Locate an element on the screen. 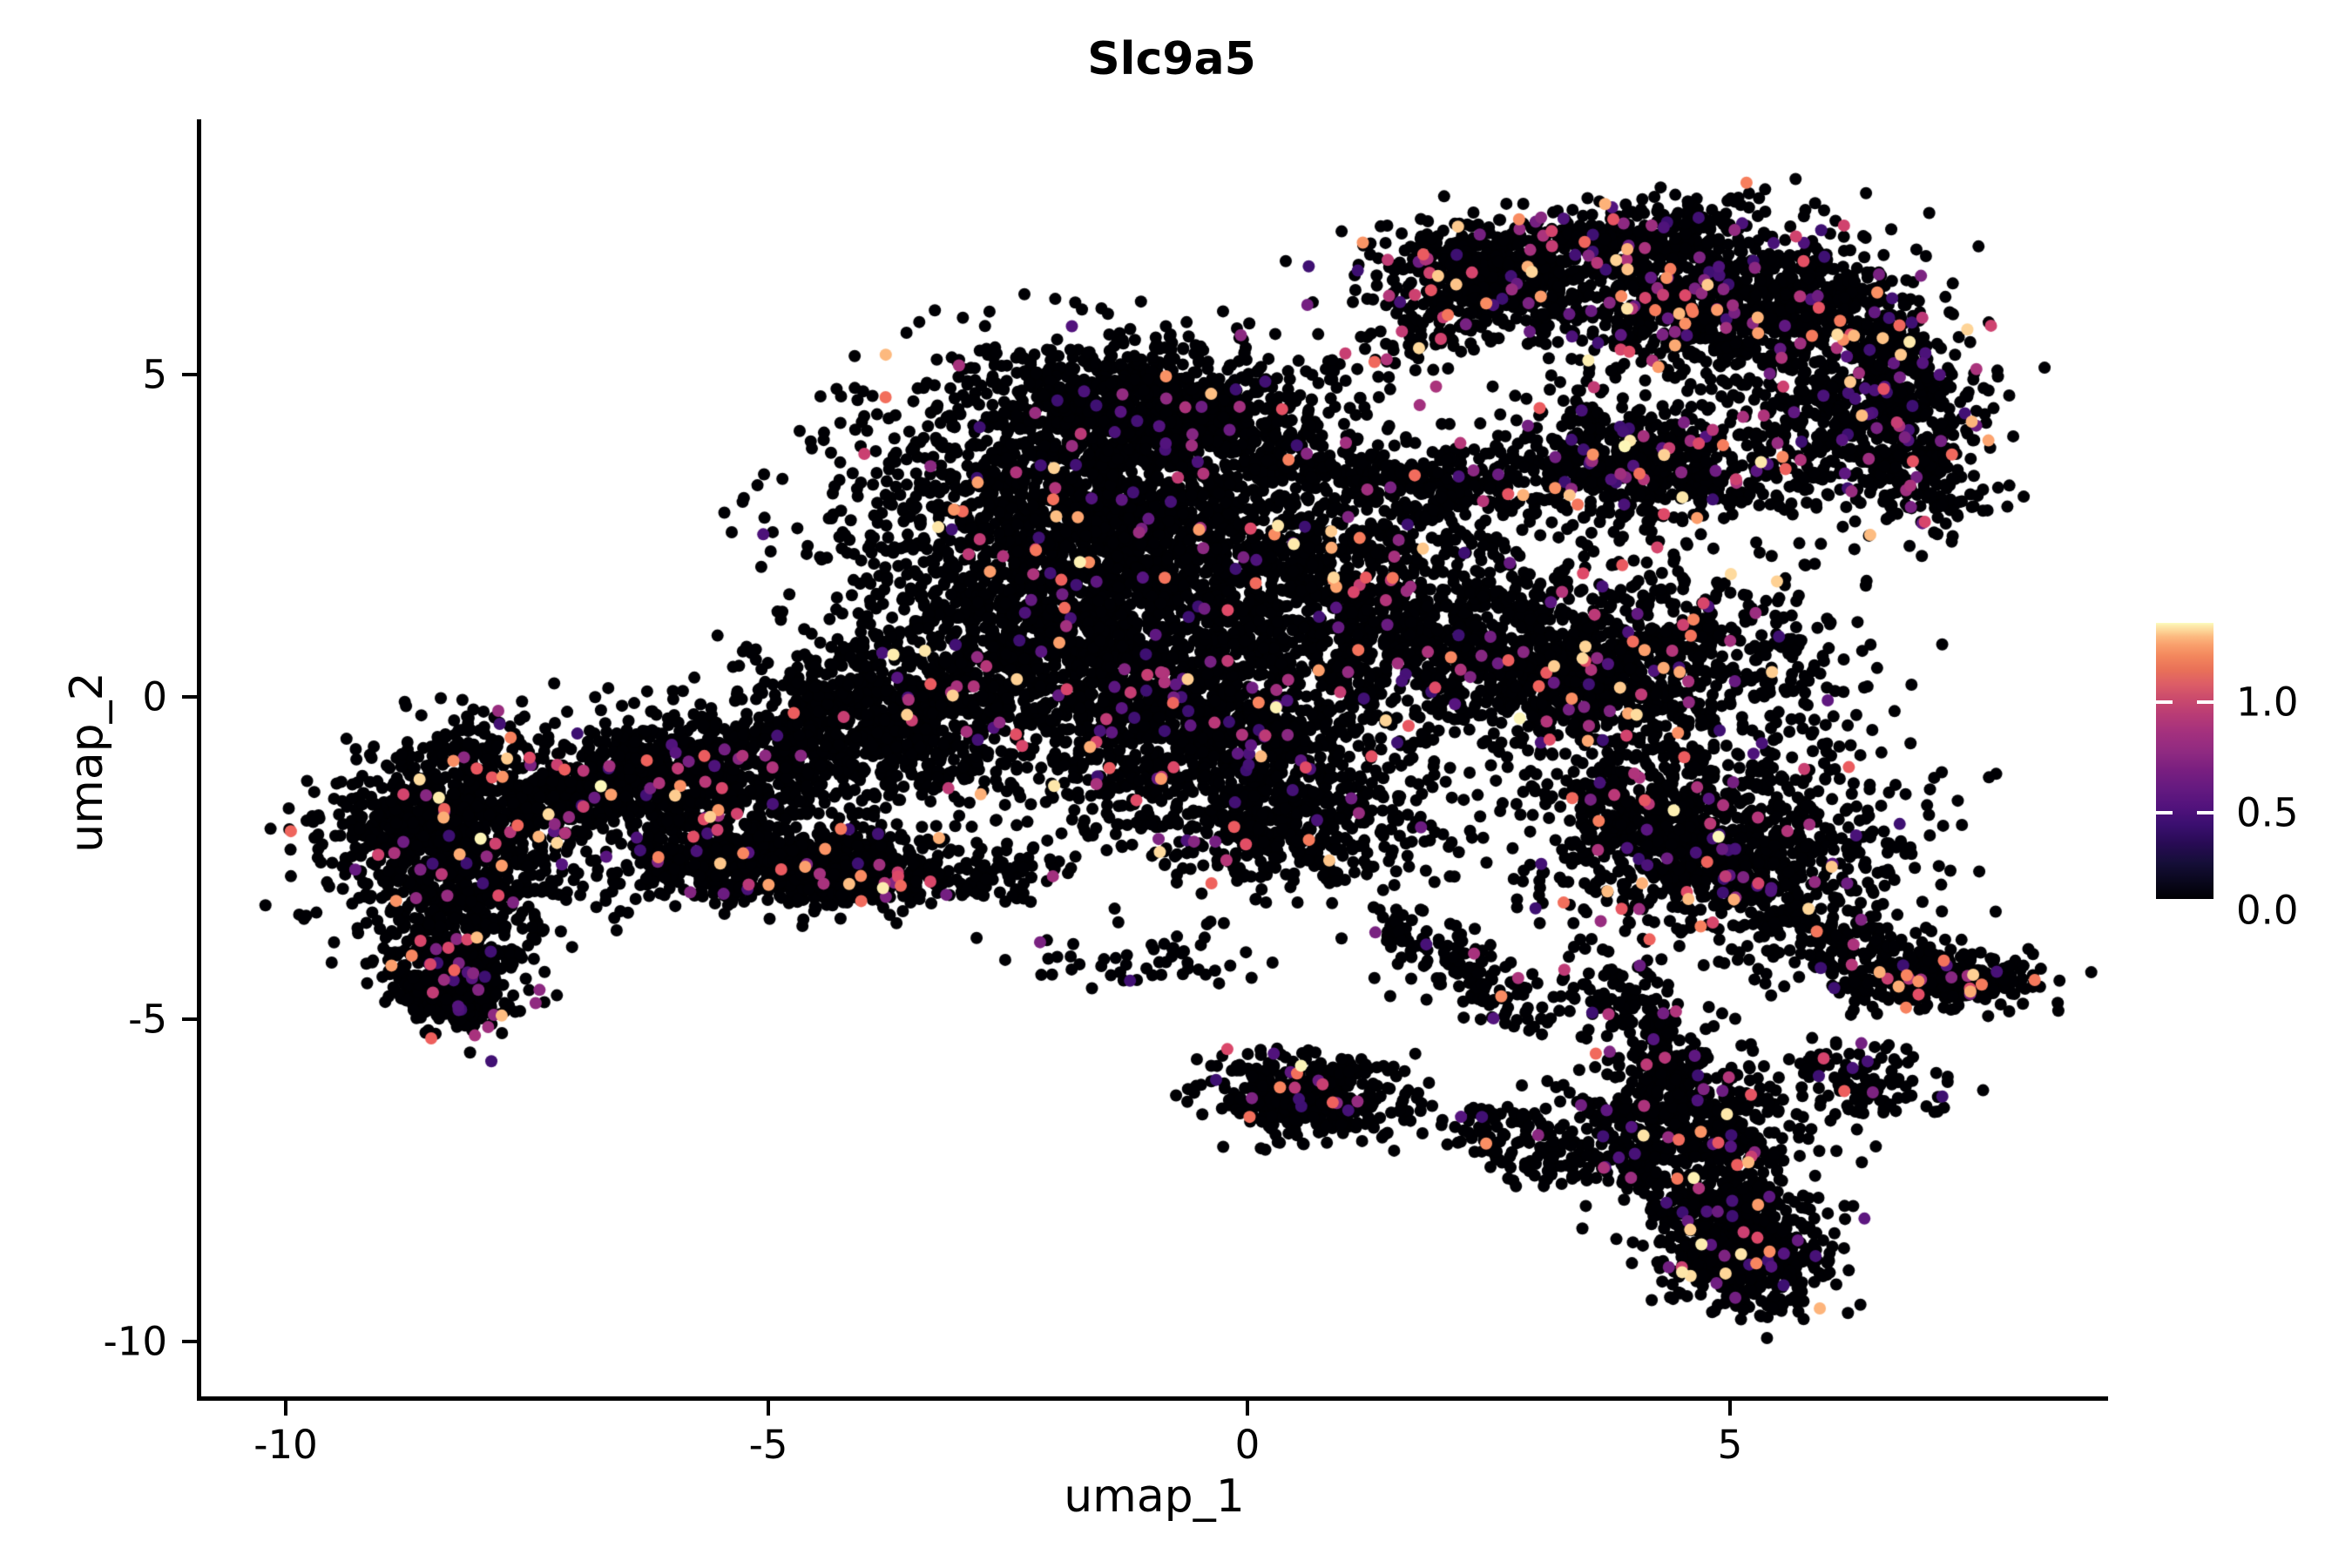  x-tick-label: 0 is located at coordinates (1247, 1445).